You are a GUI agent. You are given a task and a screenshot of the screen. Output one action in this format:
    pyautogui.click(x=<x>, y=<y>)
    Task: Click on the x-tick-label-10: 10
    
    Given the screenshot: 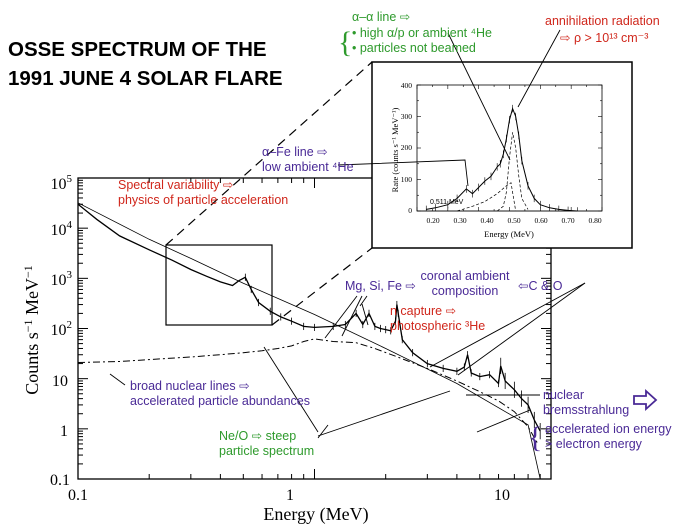 What is the action you would take?
    pyautogui.click(x=502, y=495)
    